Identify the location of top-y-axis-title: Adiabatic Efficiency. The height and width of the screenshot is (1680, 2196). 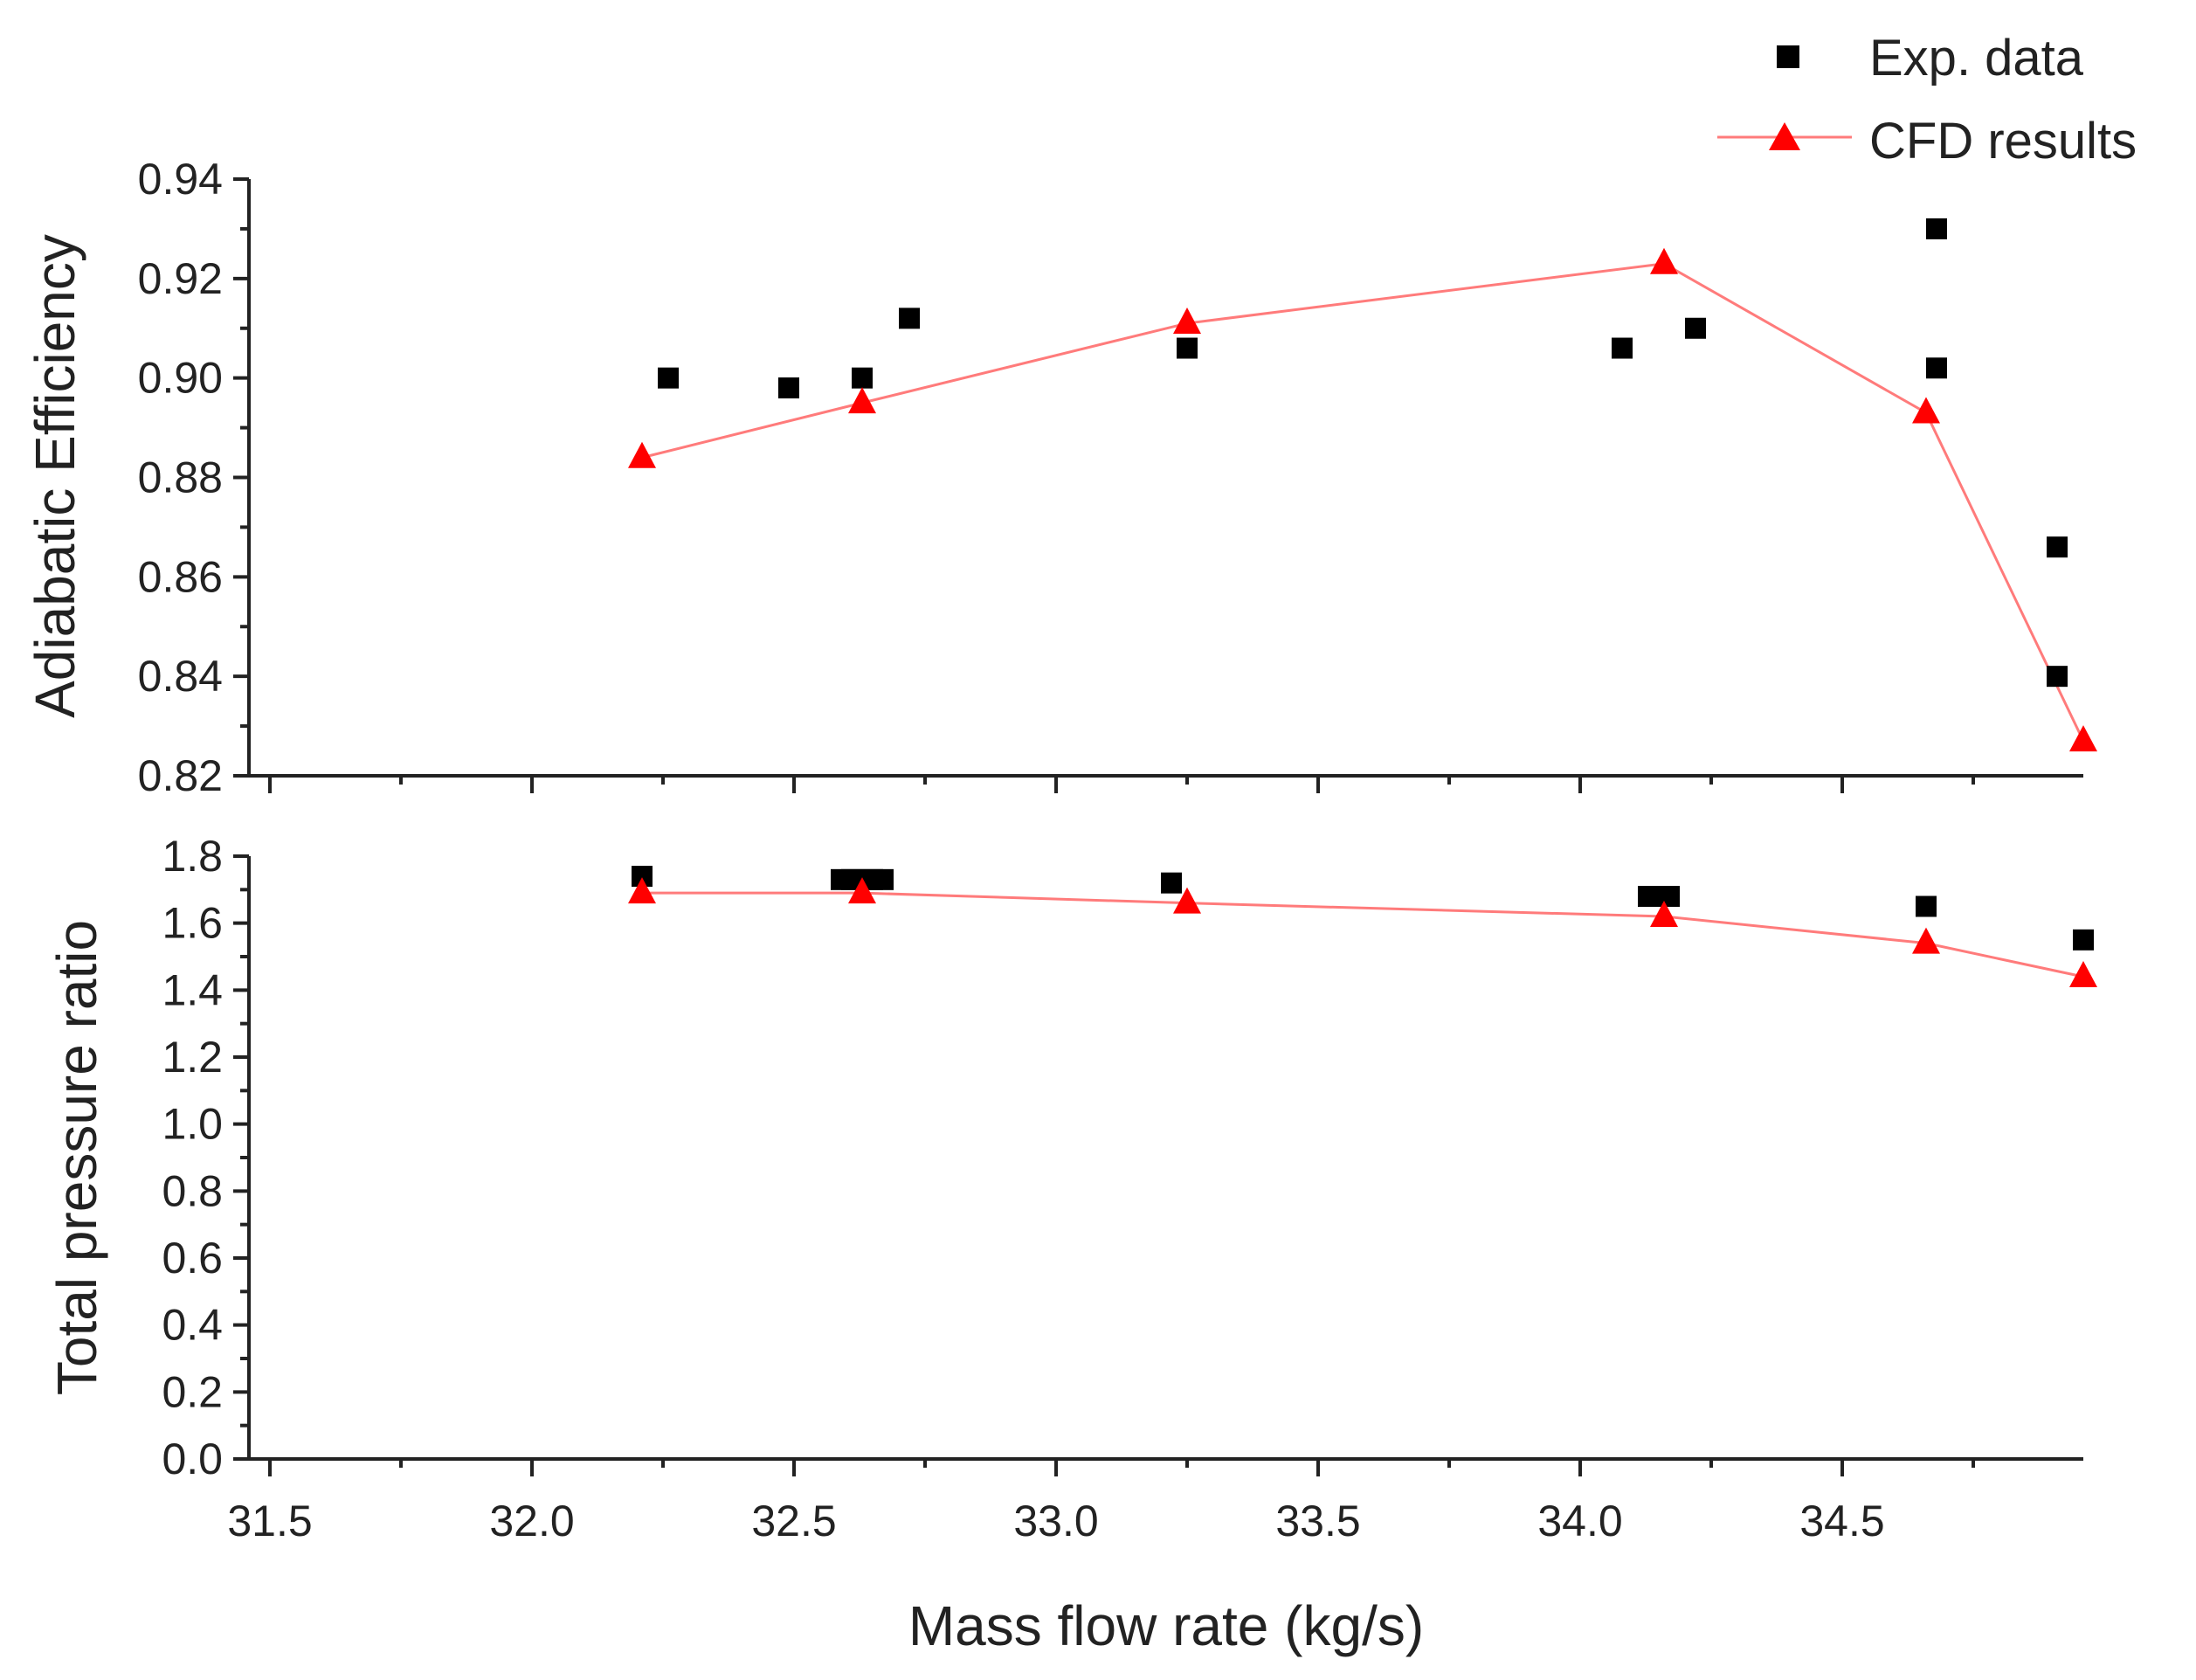
(55, 476).